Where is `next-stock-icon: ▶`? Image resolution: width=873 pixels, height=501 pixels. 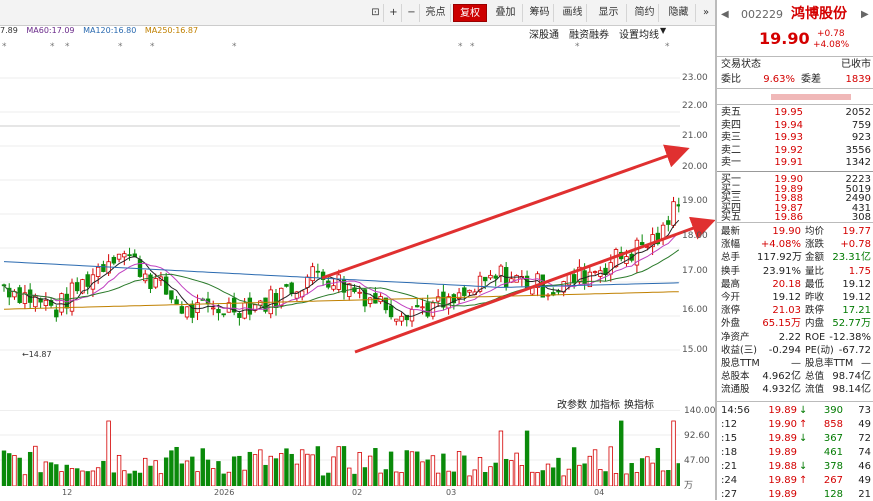
next-stock-icon: ▶ is located at coordinates (865, 14).